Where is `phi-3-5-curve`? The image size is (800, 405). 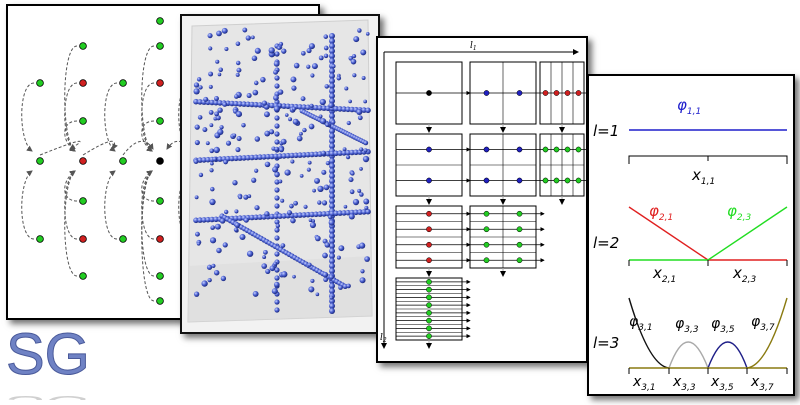 phi-3-5-curve is located at coordinates (727, 355).